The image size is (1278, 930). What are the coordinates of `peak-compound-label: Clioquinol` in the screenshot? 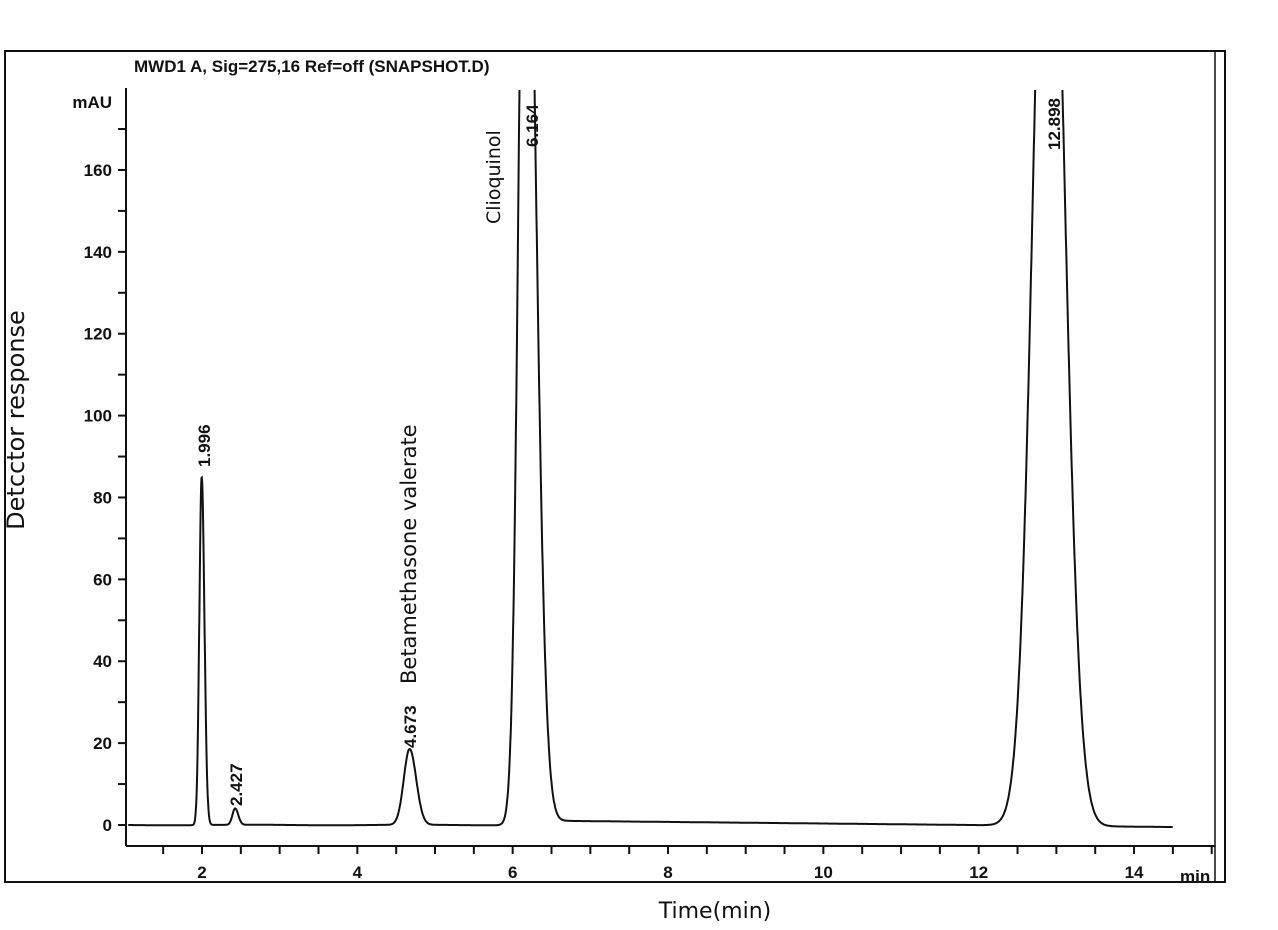 It's located at (494, 177).